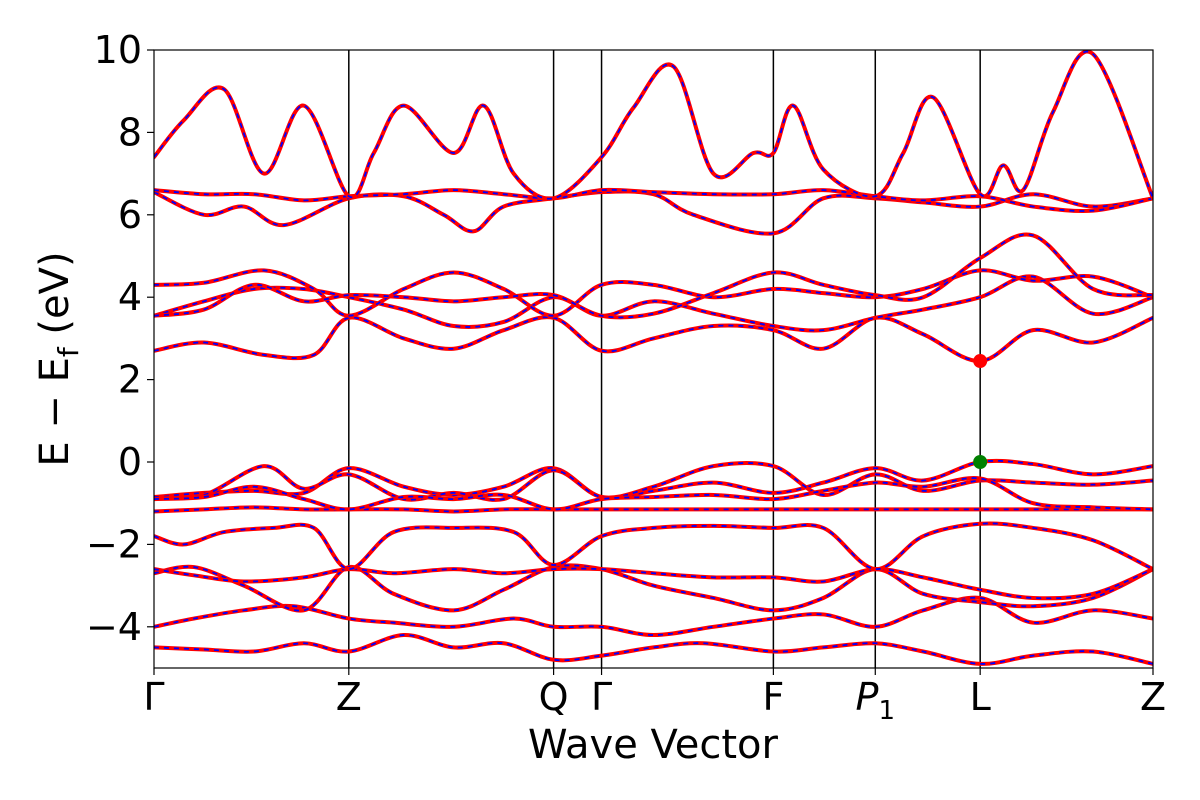 This screenshot has width=1200, height=800. What do you see at coordinates (114, 544) in the screenshot?
I see `y-tick-label: −2` at bounding box center [114, 544].